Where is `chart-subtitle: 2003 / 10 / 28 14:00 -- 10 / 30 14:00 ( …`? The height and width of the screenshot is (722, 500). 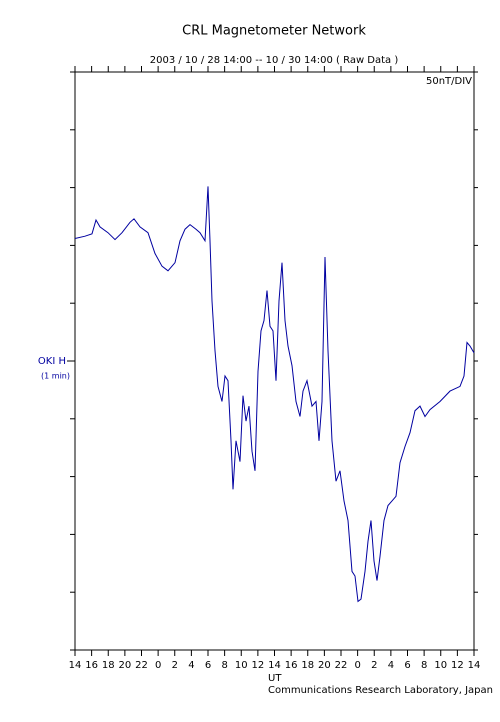 chart-subtitle: 2003 / 10 / 28 14:00 -- 10 / 30 14:00 ( … is located at coordinates (274, 60).